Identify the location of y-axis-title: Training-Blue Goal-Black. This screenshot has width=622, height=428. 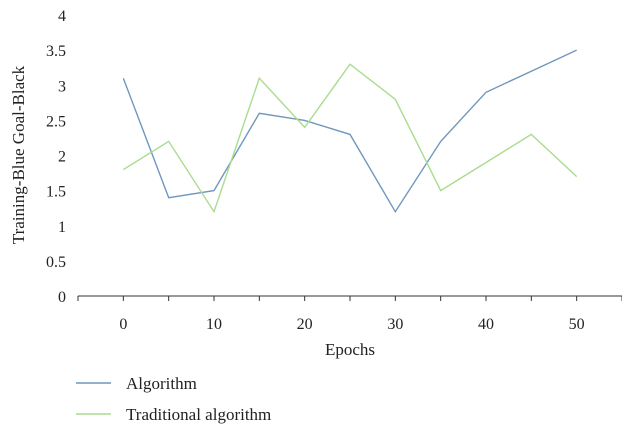
(18, 154).